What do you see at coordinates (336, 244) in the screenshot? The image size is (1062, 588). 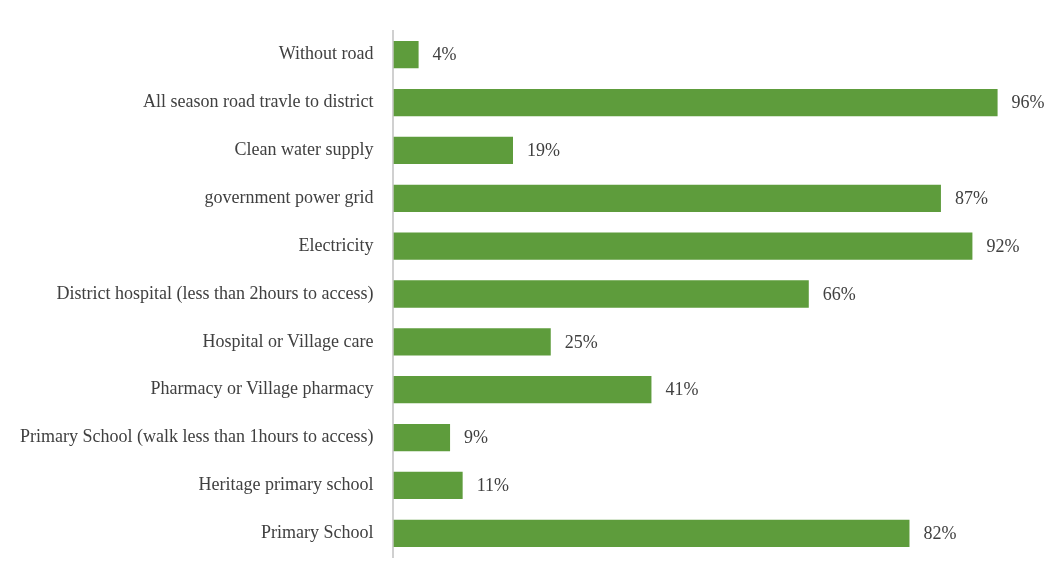 I see `y-tick-label: Electricity` at bounding box center [336, 244].